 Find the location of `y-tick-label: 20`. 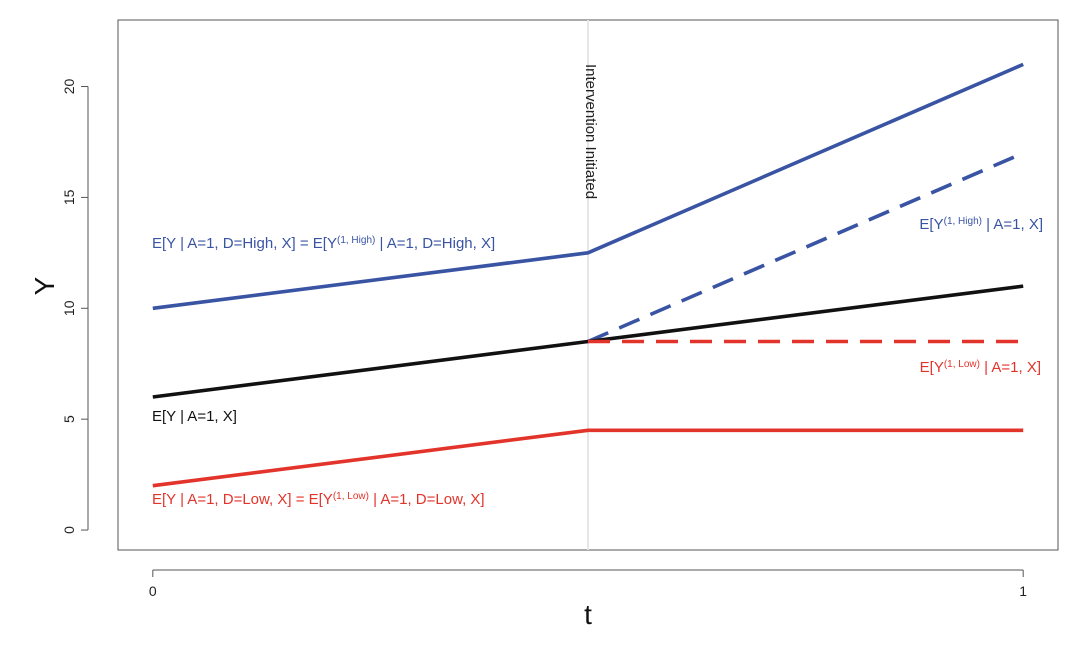

y-tick-label: 20 is located at coordinates (69, 87).